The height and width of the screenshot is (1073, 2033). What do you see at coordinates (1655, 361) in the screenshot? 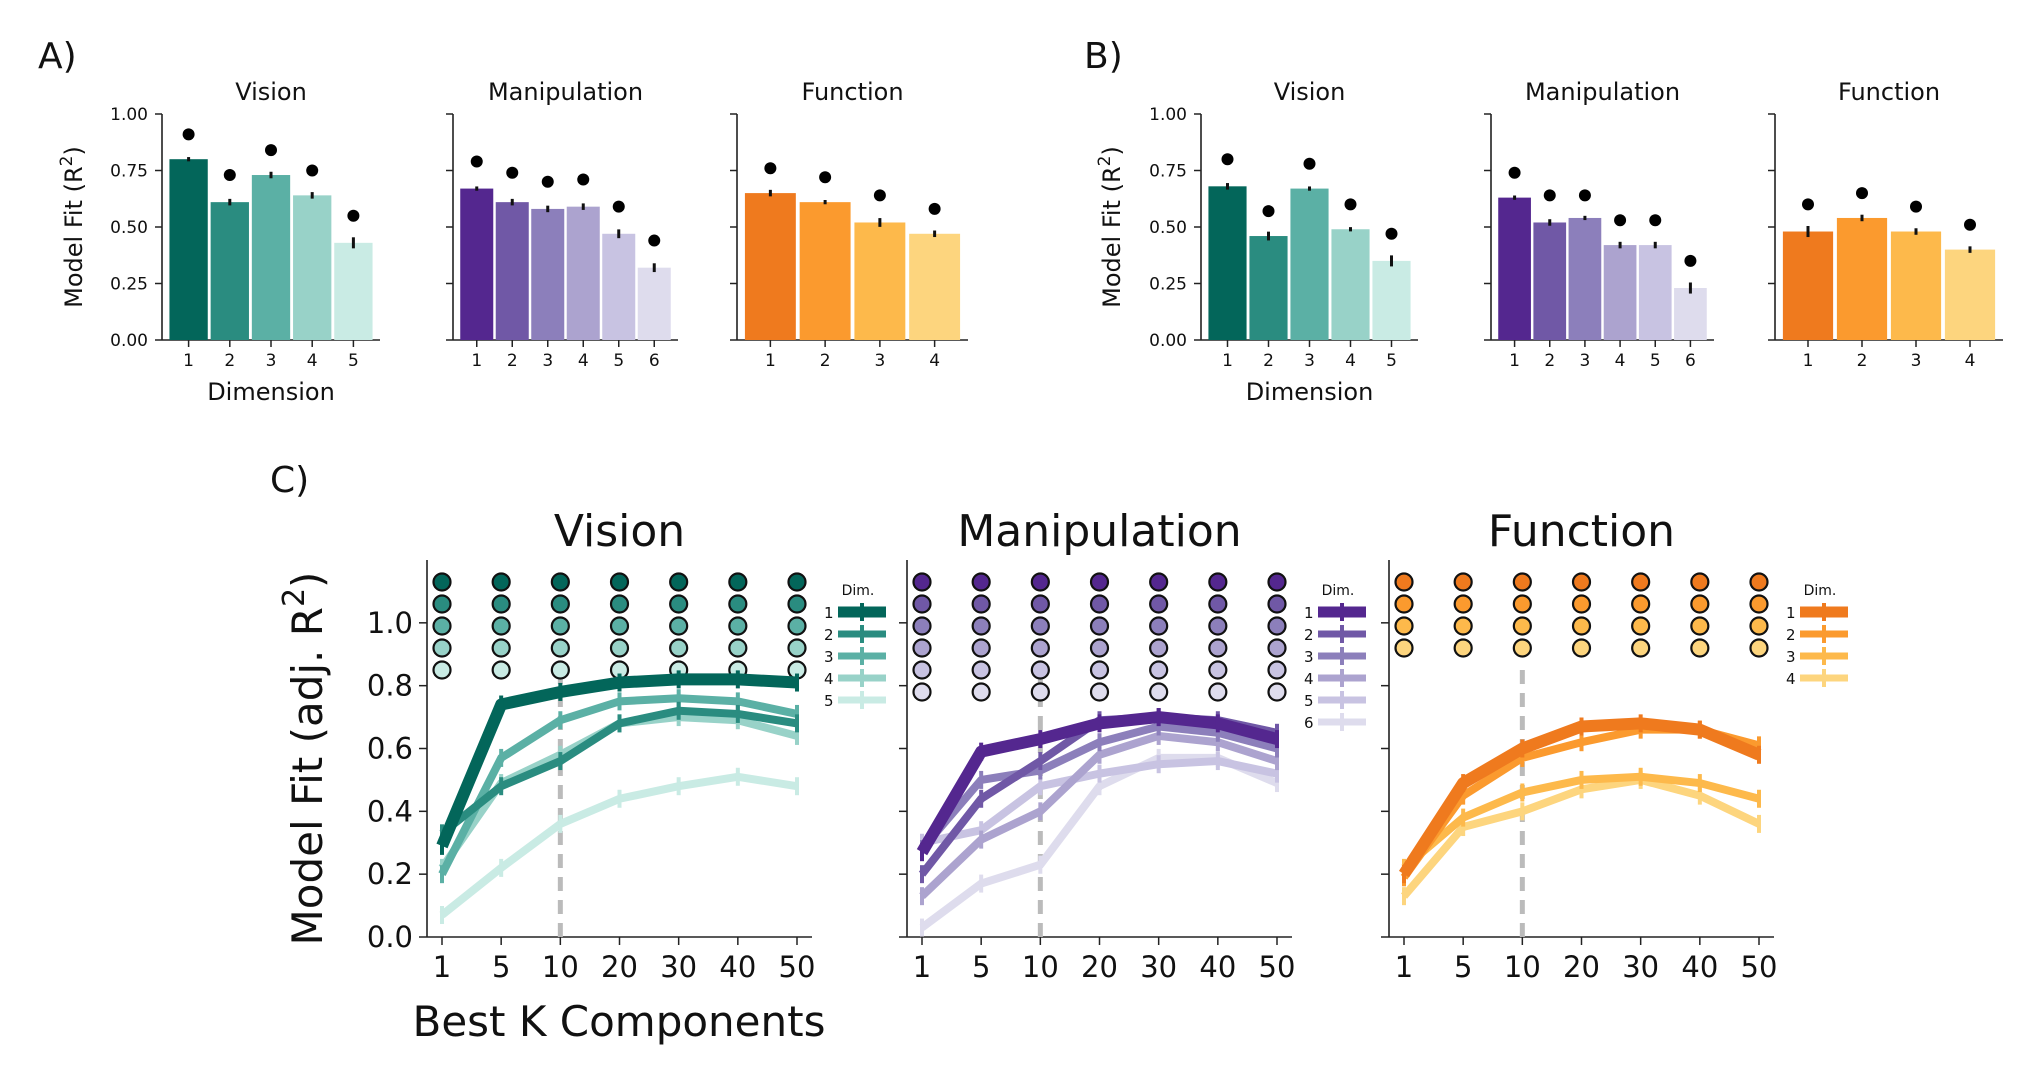
I see `b-x-tick-label: 5` at bounding box center [1655, 361].